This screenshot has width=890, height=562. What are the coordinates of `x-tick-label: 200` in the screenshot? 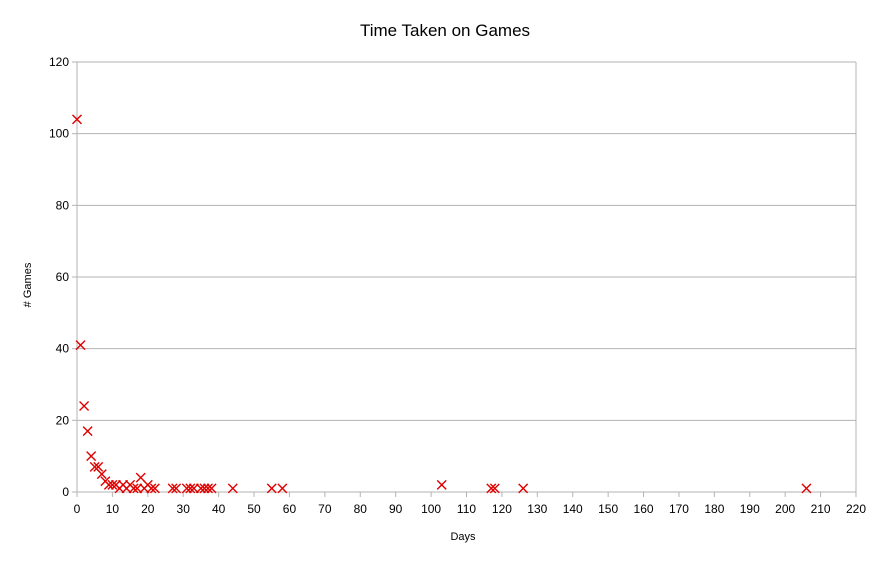 It's located at (785, 509).